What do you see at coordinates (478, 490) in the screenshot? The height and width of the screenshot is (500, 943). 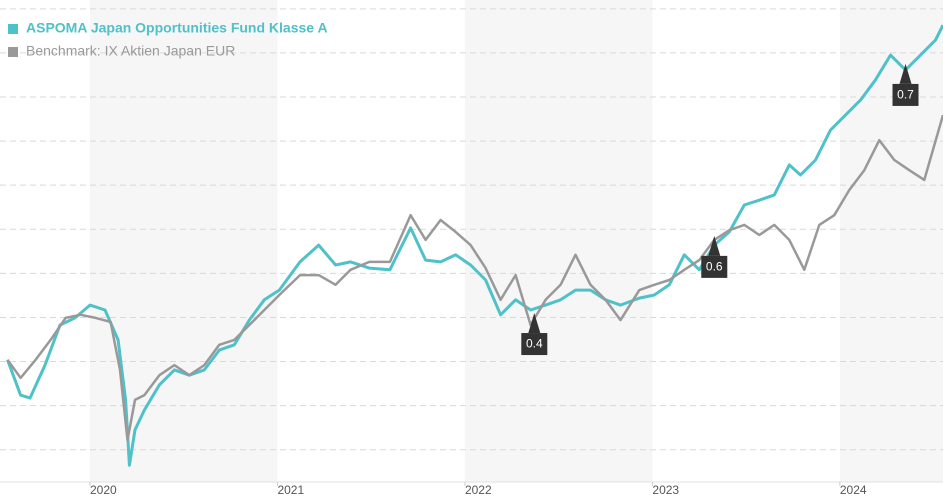 I see `x-tick-label: 2022` at bounding box center [478, 490].